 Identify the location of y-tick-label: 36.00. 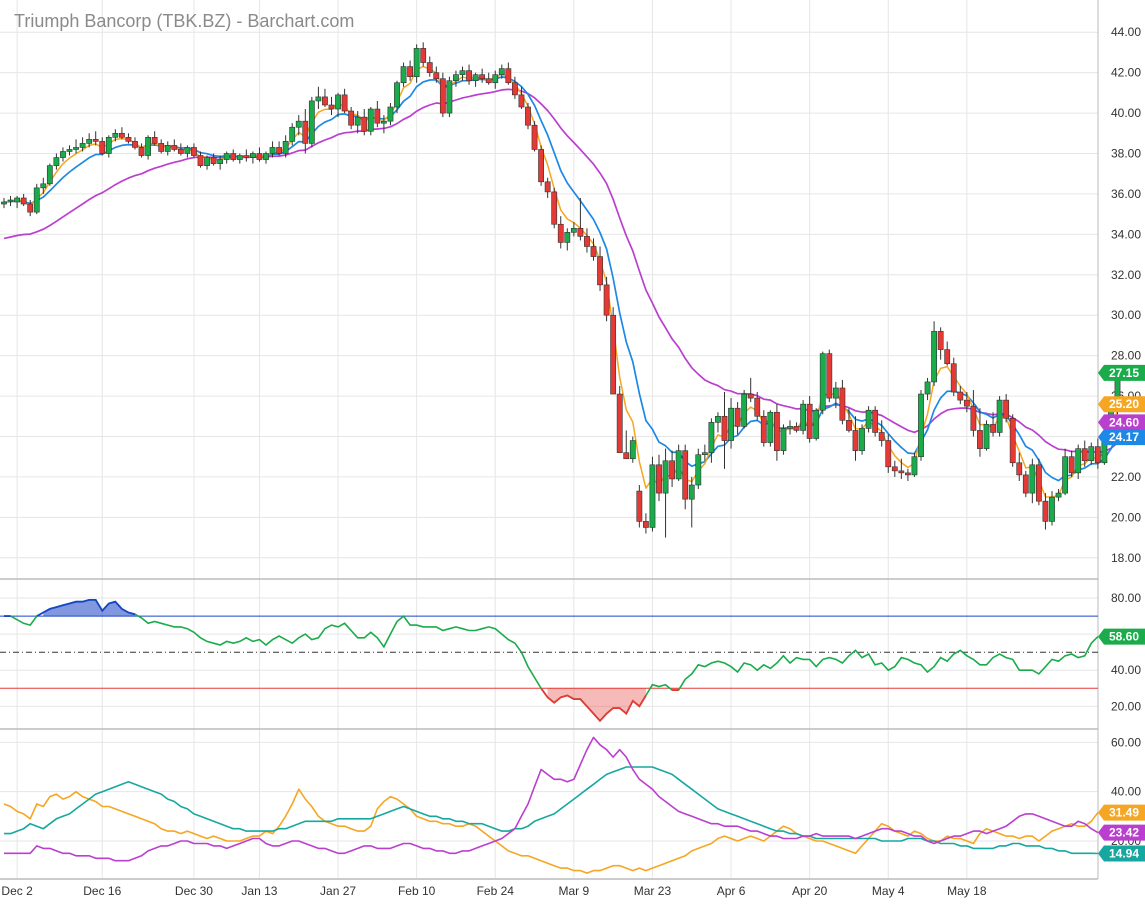
(1126, 194).